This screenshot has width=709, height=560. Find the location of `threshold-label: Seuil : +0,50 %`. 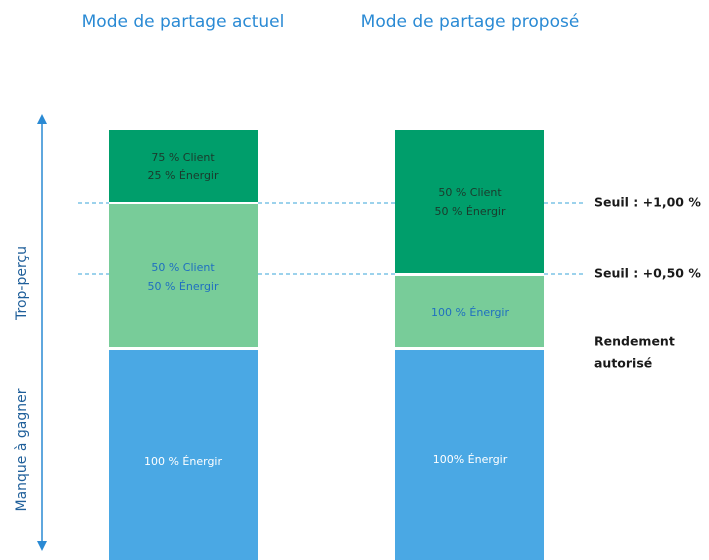

threshold-label: Seuil : +0,50 % is located at coordinates (647, 273).